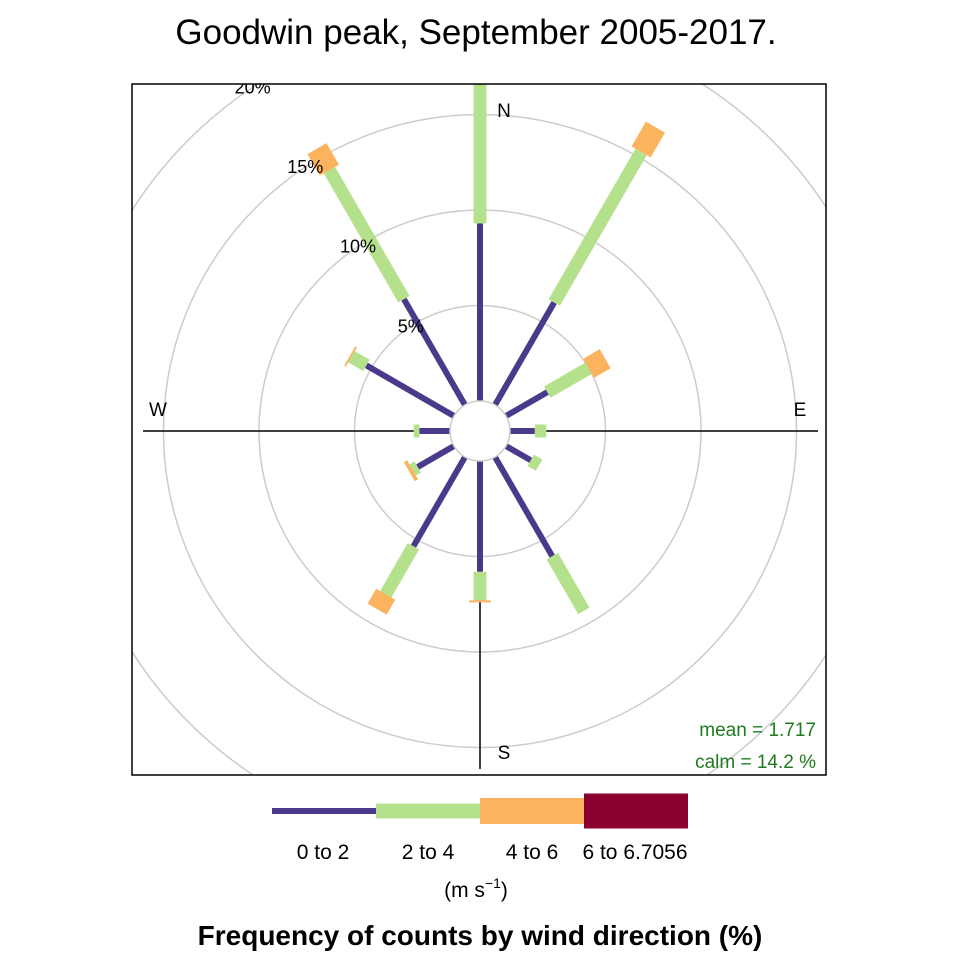 This screenshot has height=960, width=960. What do you see at coordinates (493, 883) in the screenshot?
I see `unit-superscript: −1` at bounding box center [493, 883].